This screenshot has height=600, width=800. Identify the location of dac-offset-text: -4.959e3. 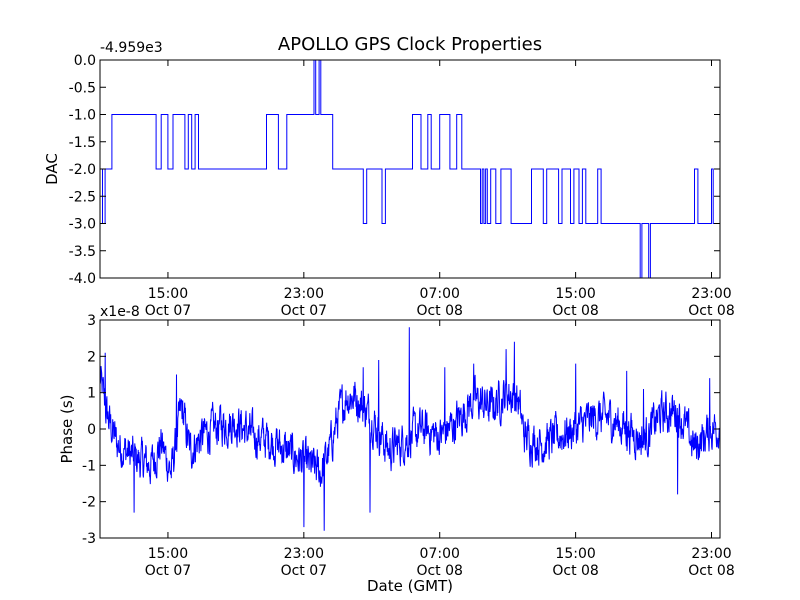
(131, 48).